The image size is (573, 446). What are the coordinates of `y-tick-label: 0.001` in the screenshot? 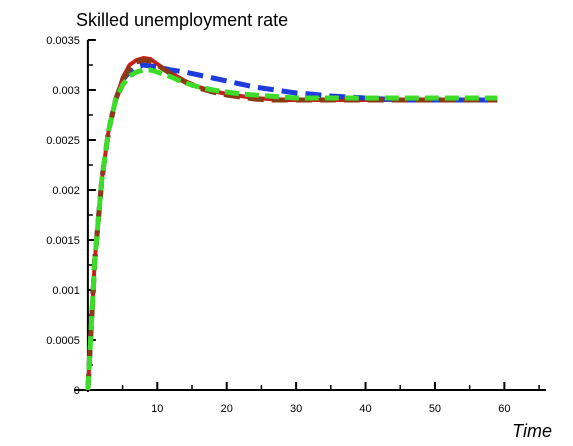 It's located at (66, 291).